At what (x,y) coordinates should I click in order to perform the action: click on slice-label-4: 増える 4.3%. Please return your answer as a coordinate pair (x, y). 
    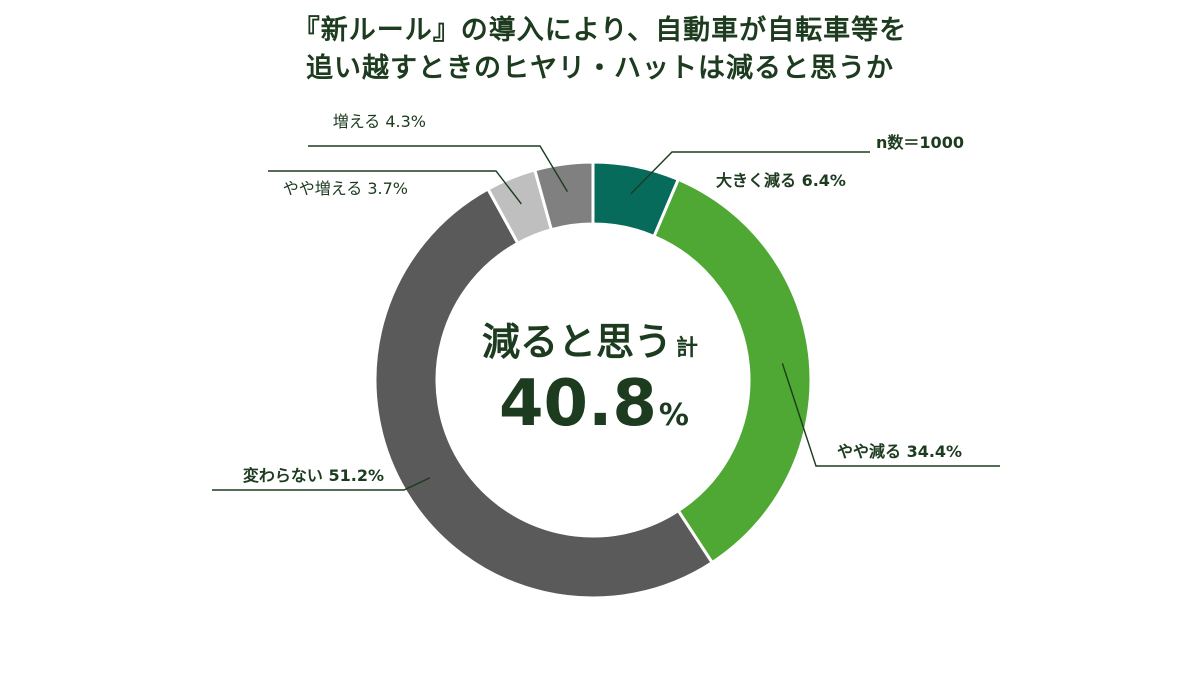
    Looking at the image, I should click on (379, 121).